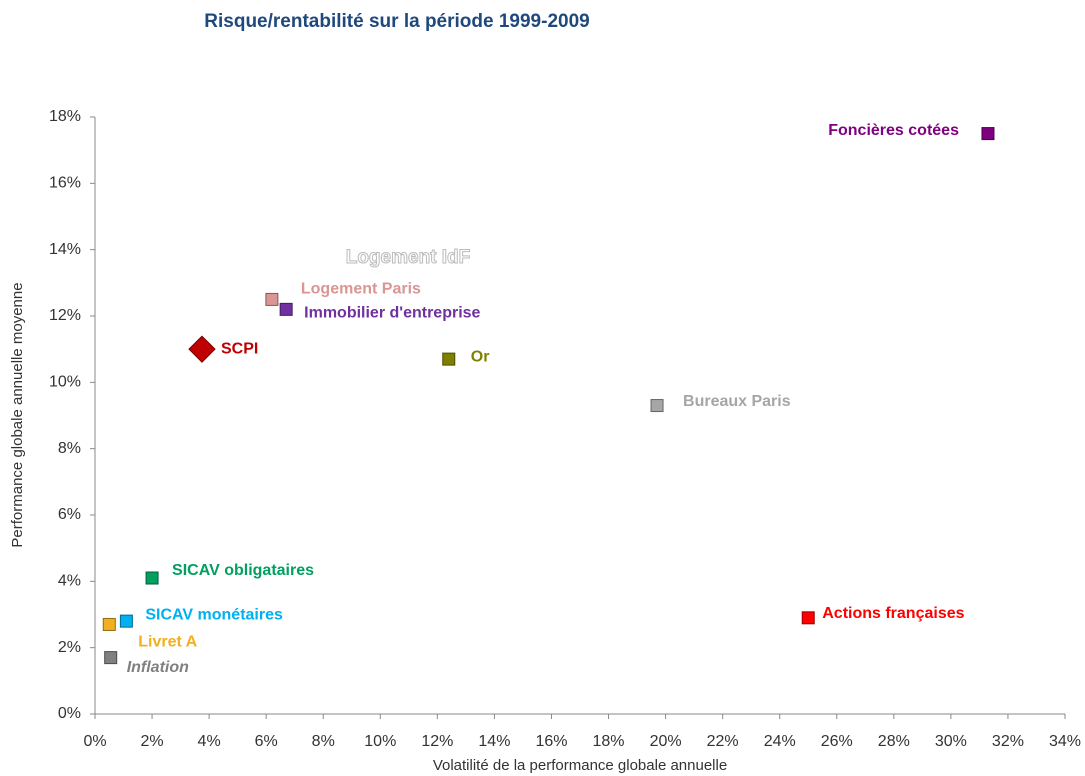 The width and height of the screenshot is (1085, 776). What do you see at coordinates (65, 249) in the screenshot?
I see `y-tick-label: 14%` at bounding box center [65, 249].